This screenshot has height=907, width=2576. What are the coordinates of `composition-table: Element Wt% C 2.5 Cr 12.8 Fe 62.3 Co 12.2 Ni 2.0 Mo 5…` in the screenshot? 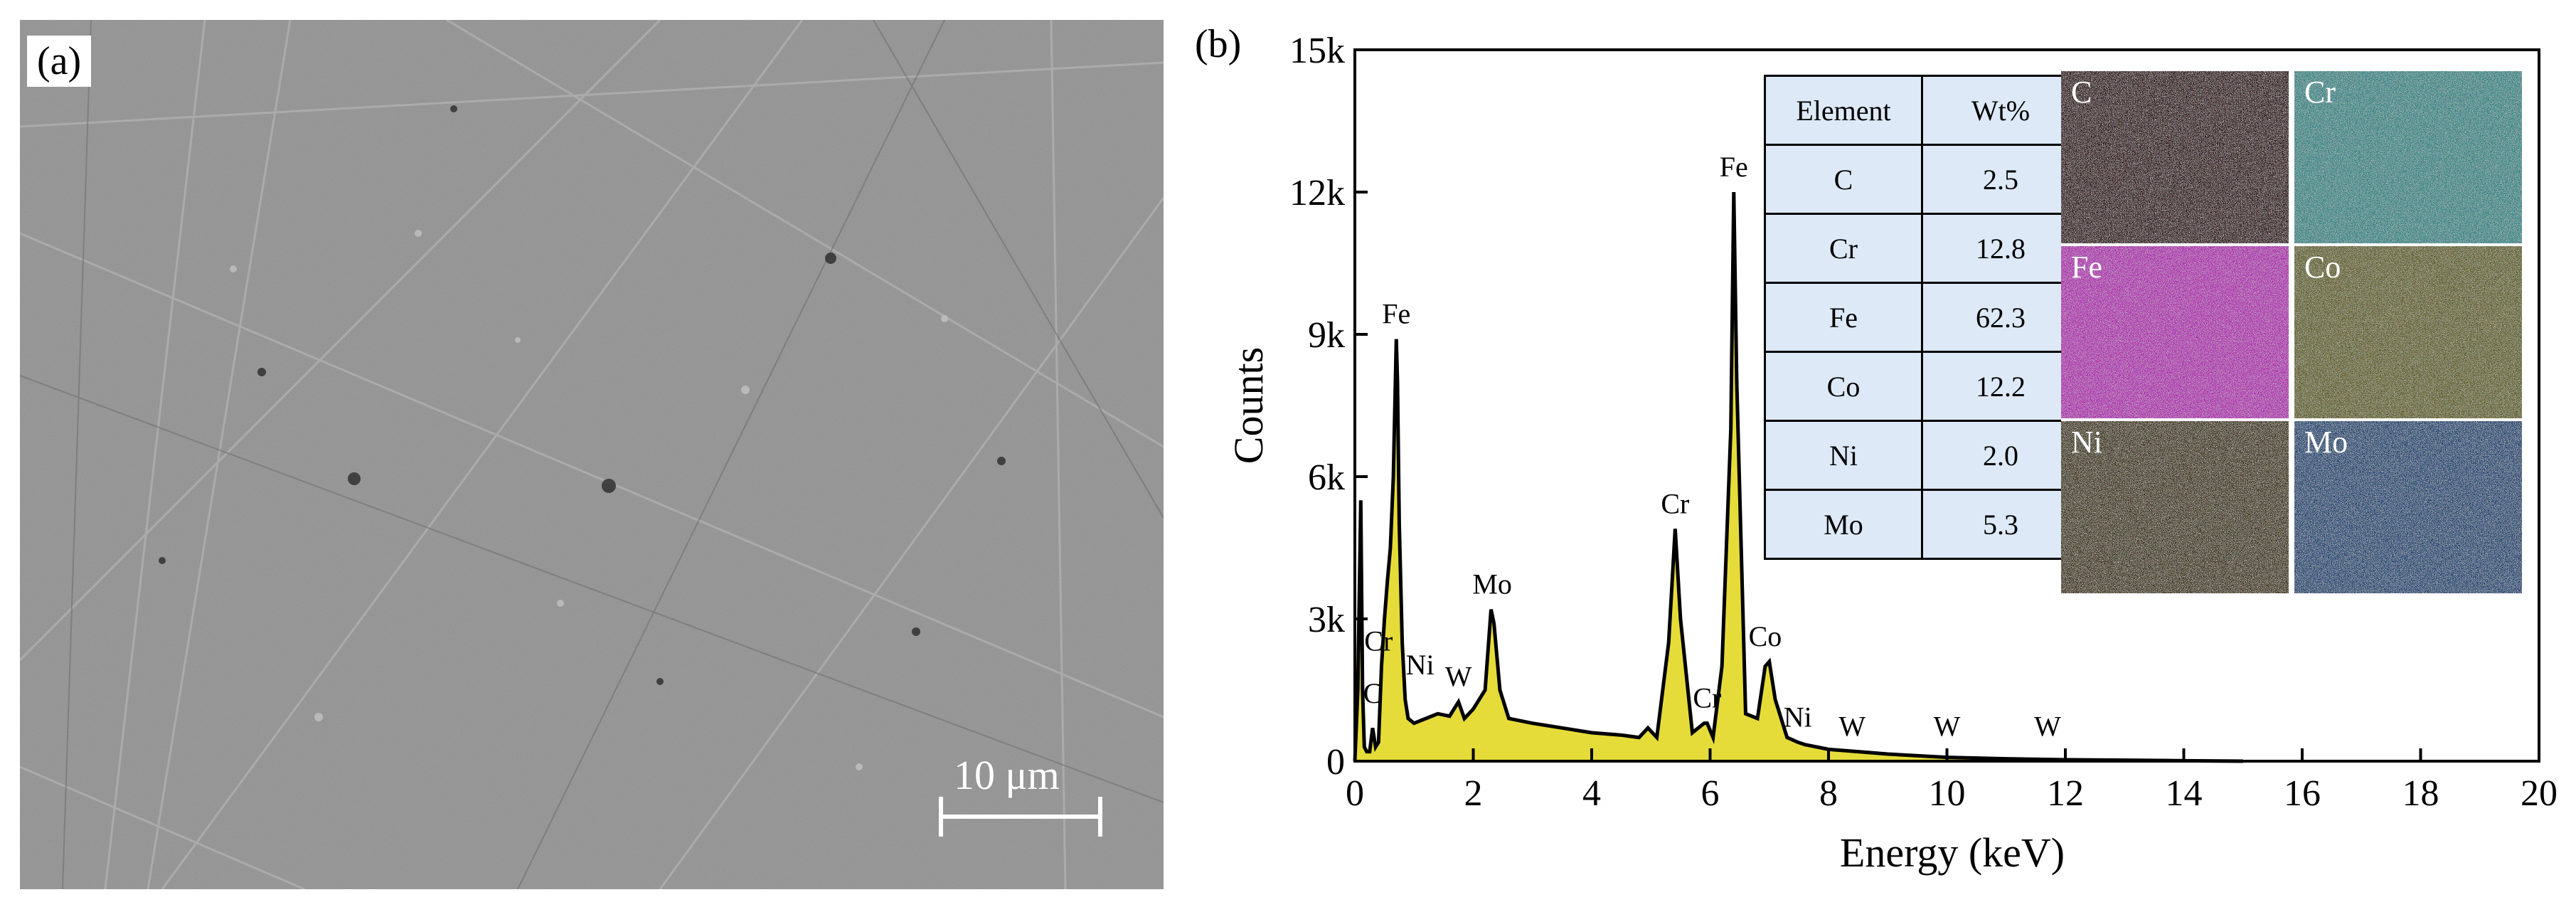 It's located at (1922, 317).